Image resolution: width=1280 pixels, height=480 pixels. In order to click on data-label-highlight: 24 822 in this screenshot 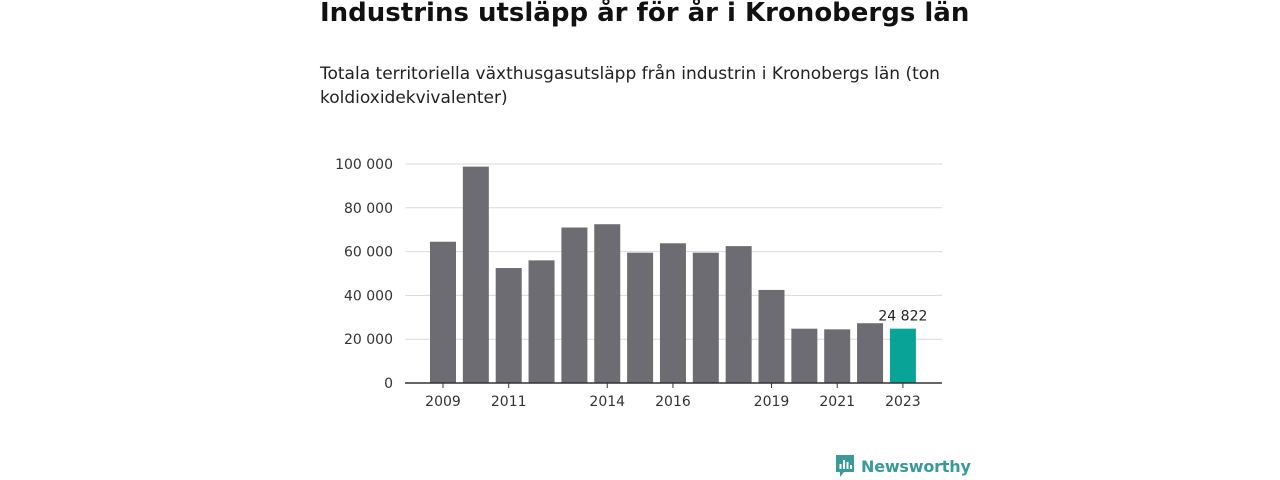, I will do `click(902, 317)`.